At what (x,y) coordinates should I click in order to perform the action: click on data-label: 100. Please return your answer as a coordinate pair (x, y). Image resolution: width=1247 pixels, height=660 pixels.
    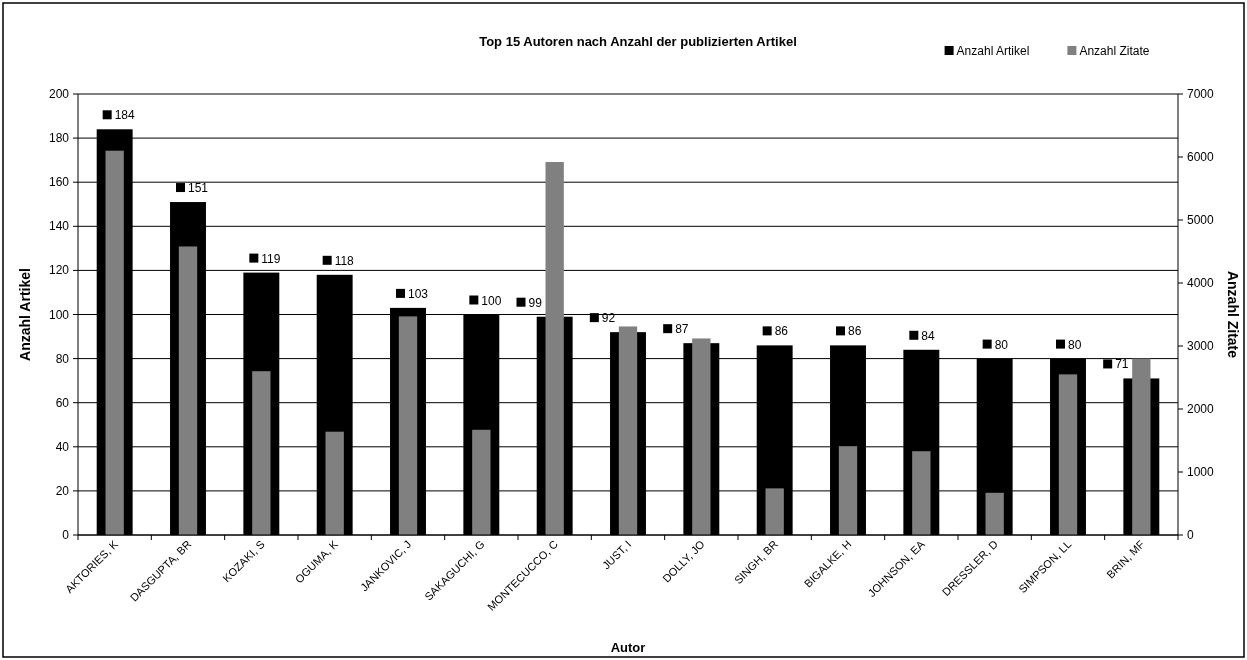
    Looking at the image, I should click on (491, 300).